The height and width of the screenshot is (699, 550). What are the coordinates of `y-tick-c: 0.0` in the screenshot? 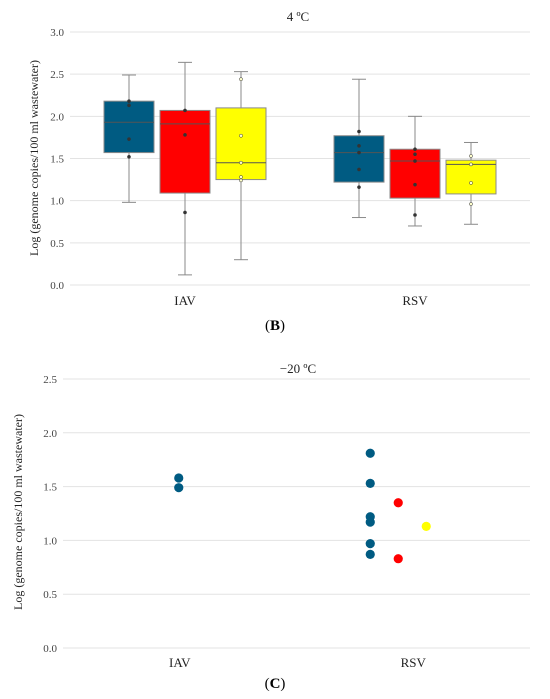 It's located at (50, 649).